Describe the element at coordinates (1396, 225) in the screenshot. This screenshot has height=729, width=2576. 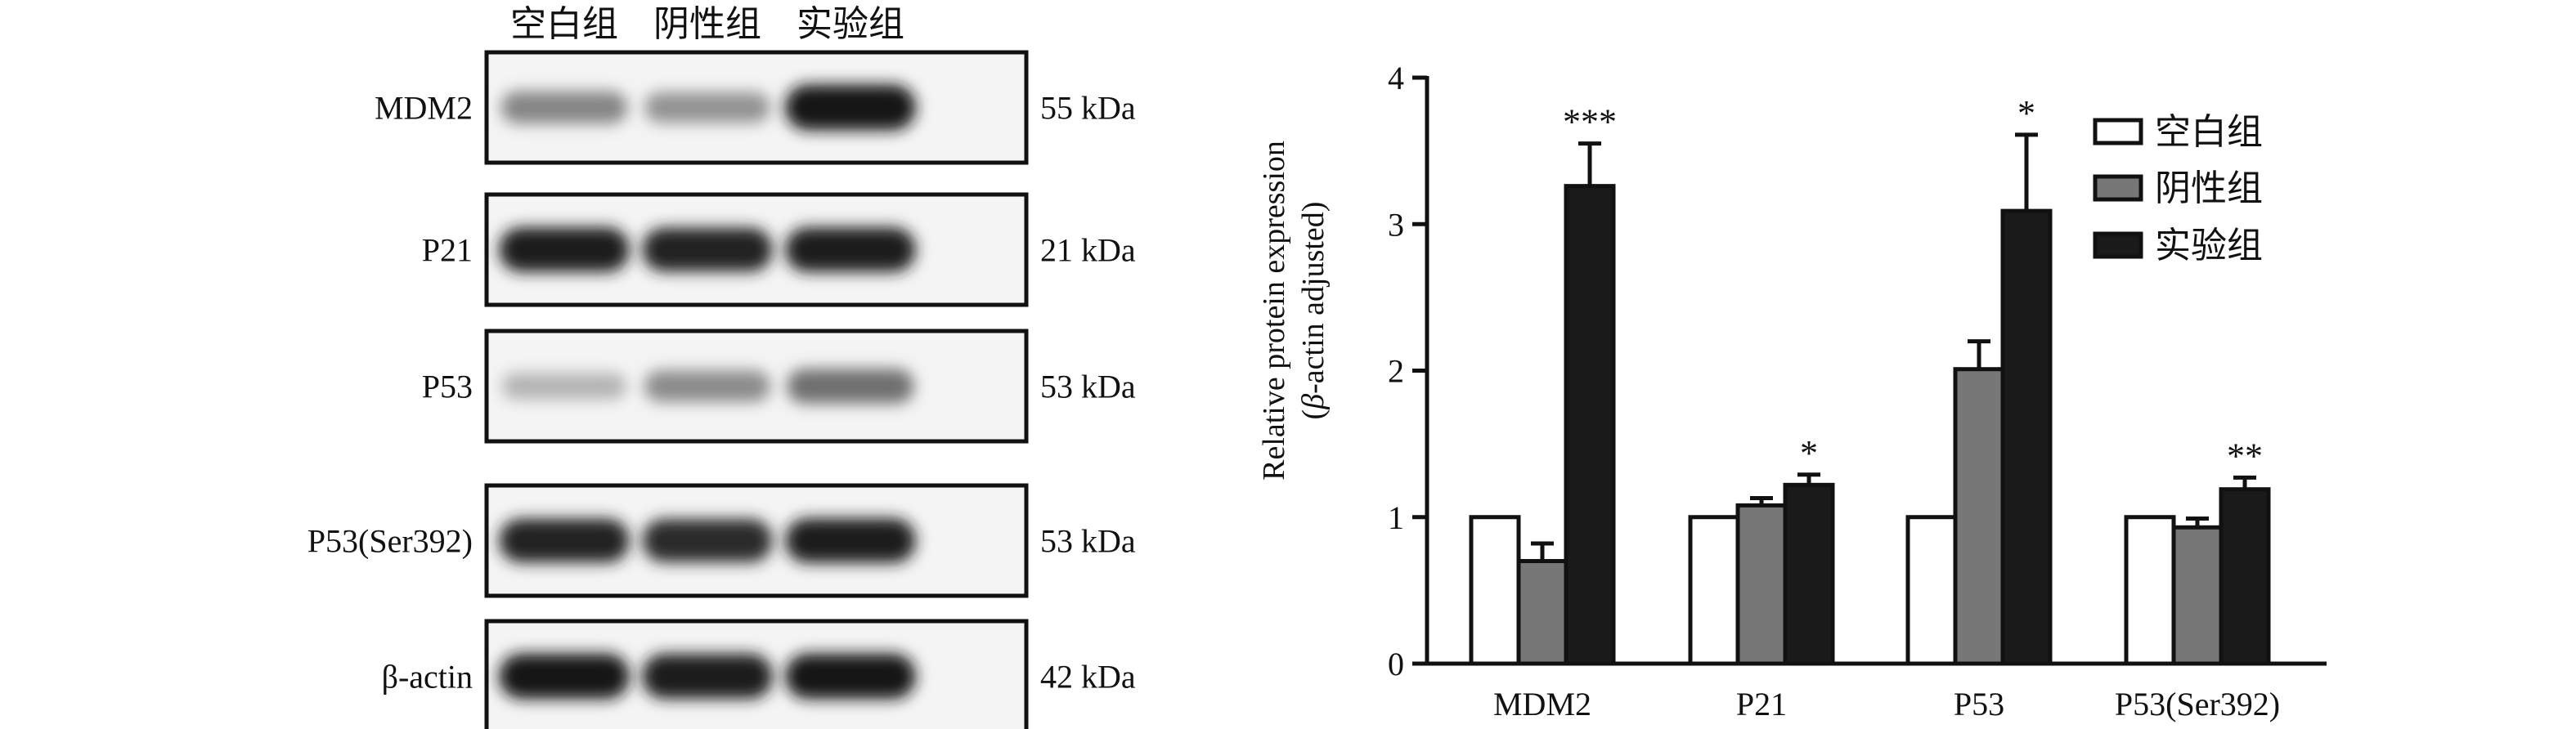
I see `y-tick-label: 3` at that location.